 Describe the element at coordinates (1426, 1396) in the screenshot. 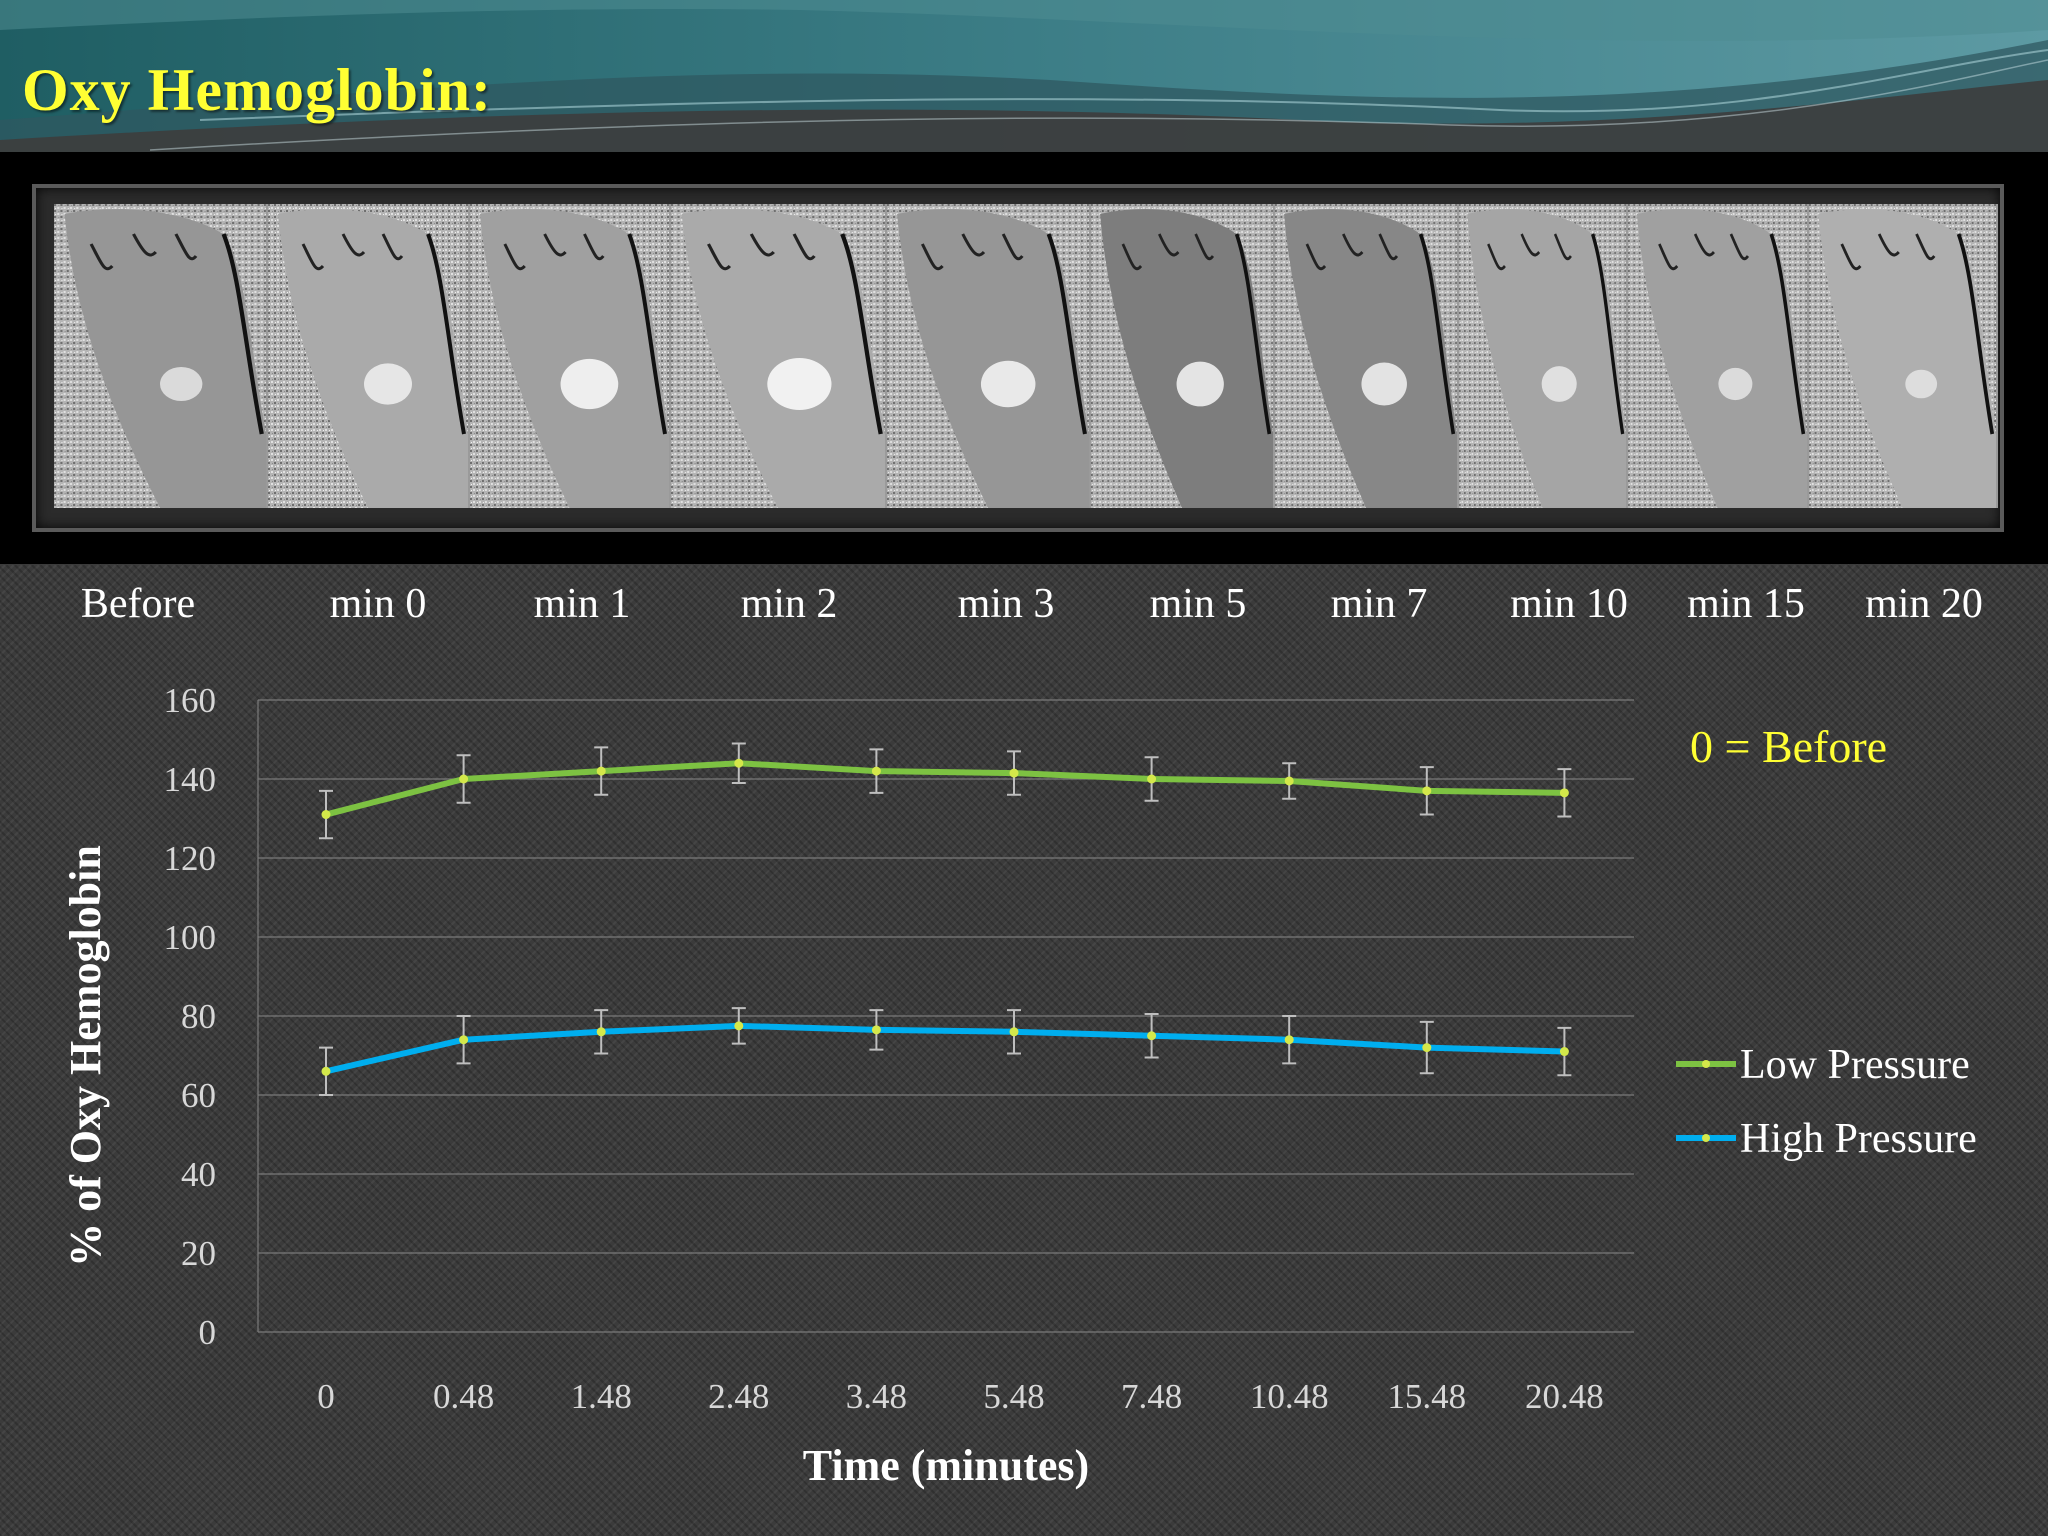

I see `x-tick-label: 15.48` at that location.